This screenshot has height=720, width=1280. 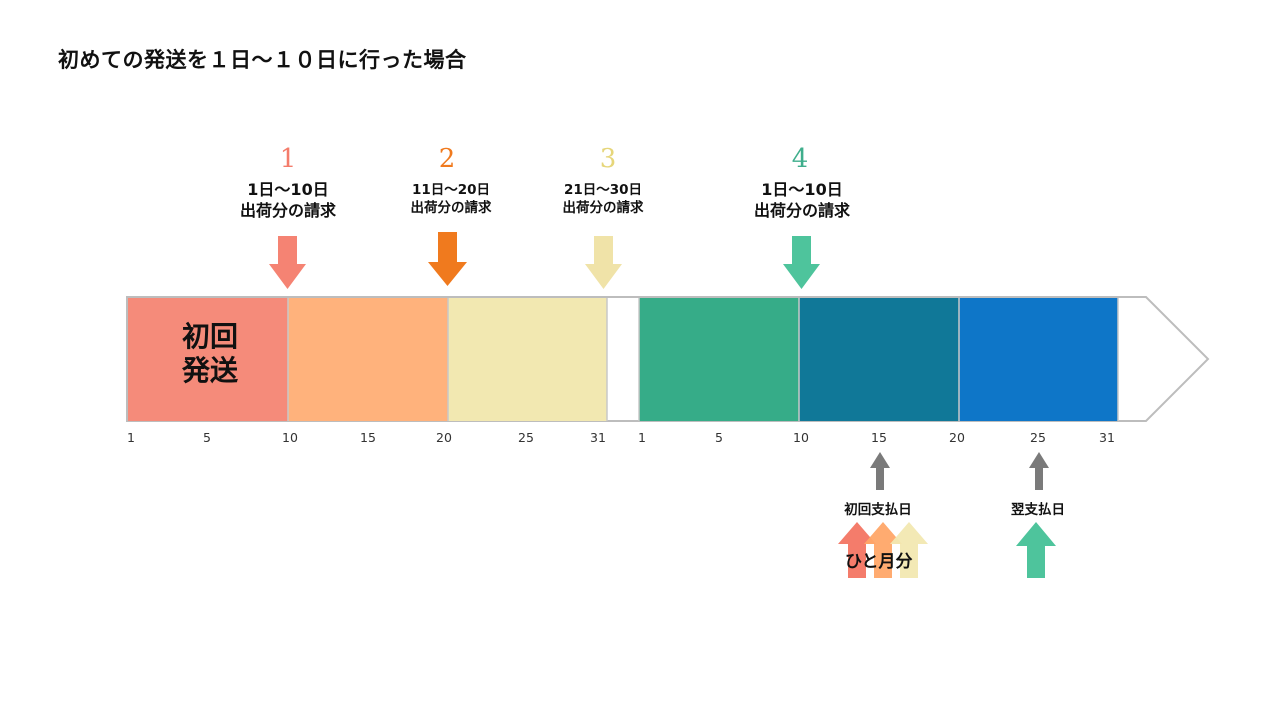 I want to click on billing-4-range: 1日～10日, so click(x=802, y=189).